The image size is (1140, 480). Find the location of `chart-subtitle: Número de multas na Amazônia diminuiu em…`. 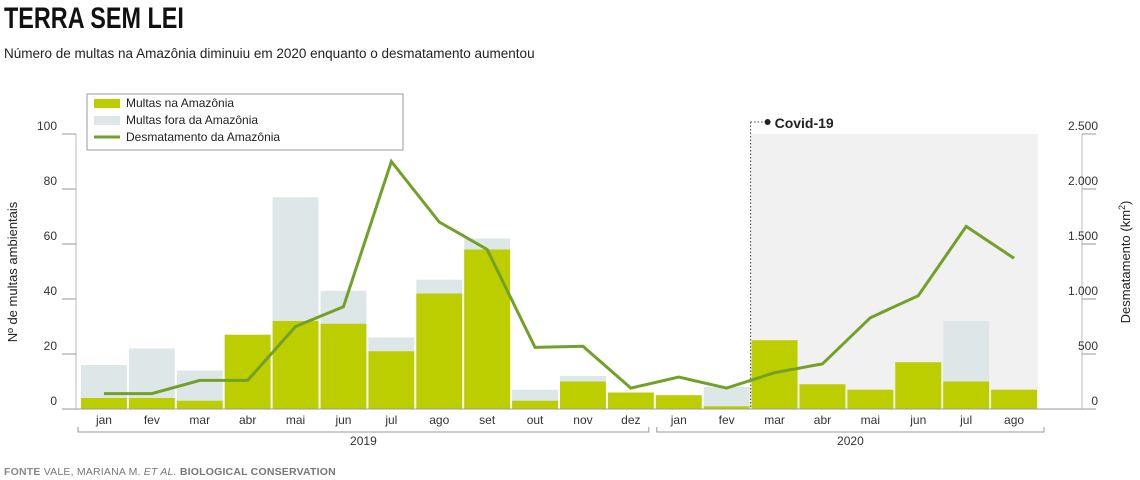

chart-subtitle: Número de multas na Amazônia diminuiu em… is located at coordinates (269, 53).